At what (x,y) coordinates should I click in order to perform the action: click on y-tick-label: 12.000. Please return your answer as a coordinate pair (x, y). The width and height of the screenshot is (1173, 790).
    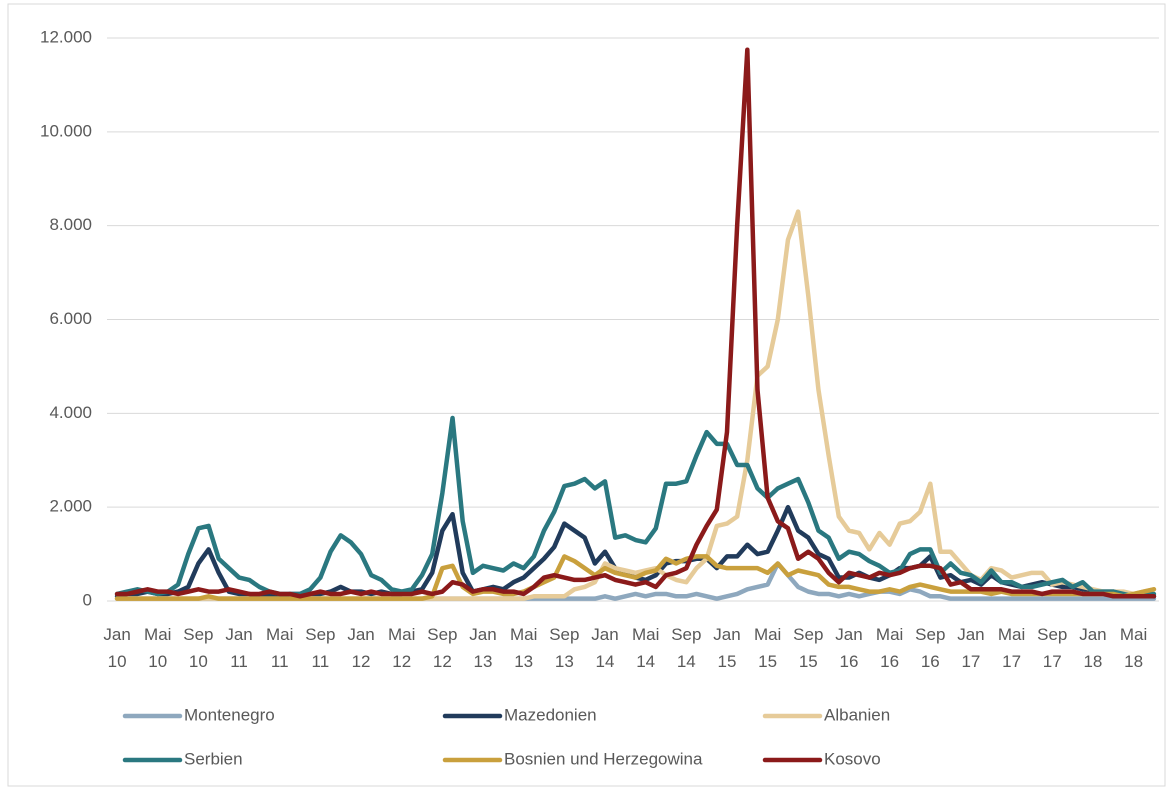
    Looking at the image, I should click on (66, 36).